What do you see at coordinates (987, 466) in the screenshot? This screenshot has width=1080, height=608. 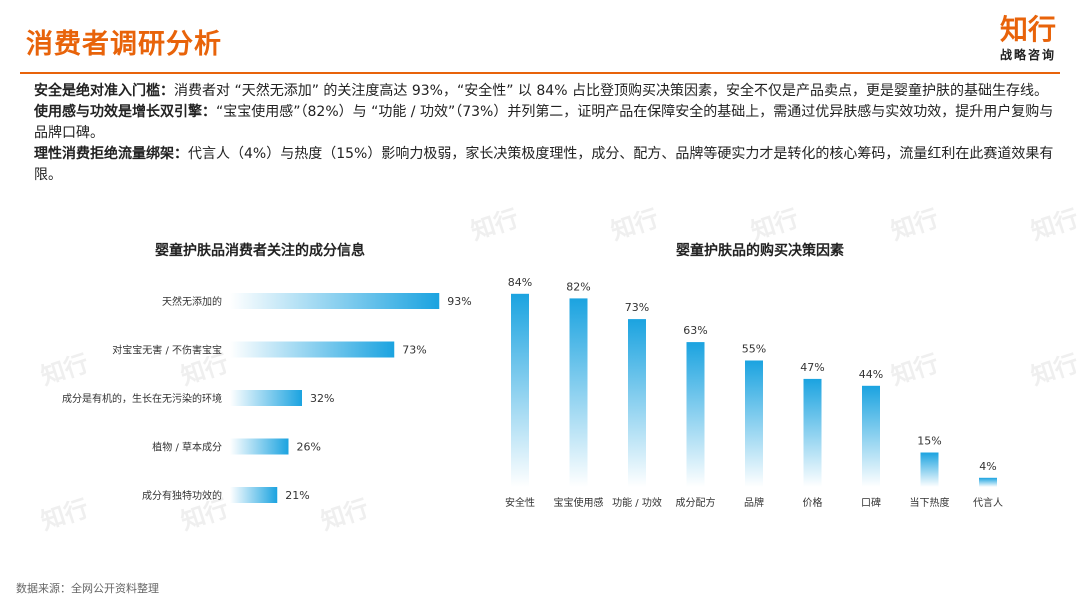 I see `data-label: 4%` at bounding box center [987, 466].